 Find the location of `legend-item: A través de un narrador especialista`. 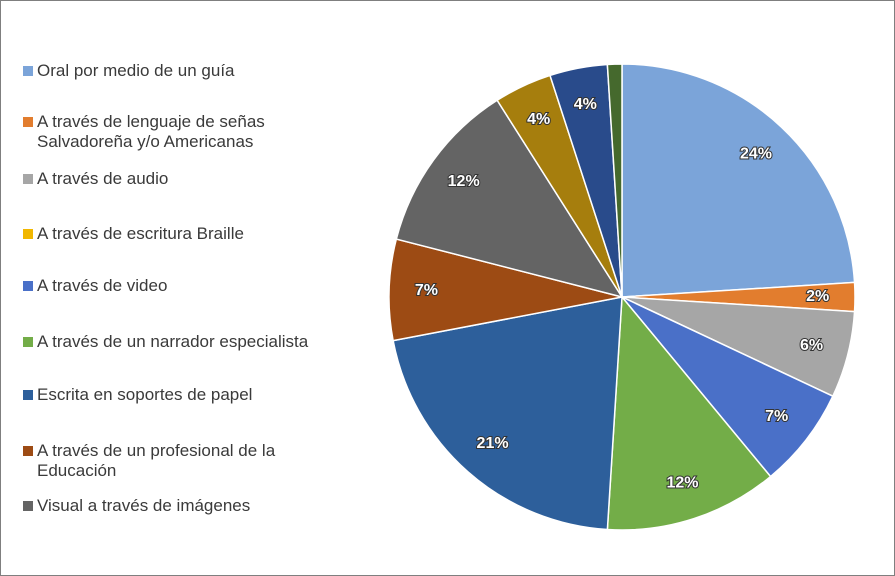

legend-item: A través de un narrador especialista is located at coordinates (173, 342).